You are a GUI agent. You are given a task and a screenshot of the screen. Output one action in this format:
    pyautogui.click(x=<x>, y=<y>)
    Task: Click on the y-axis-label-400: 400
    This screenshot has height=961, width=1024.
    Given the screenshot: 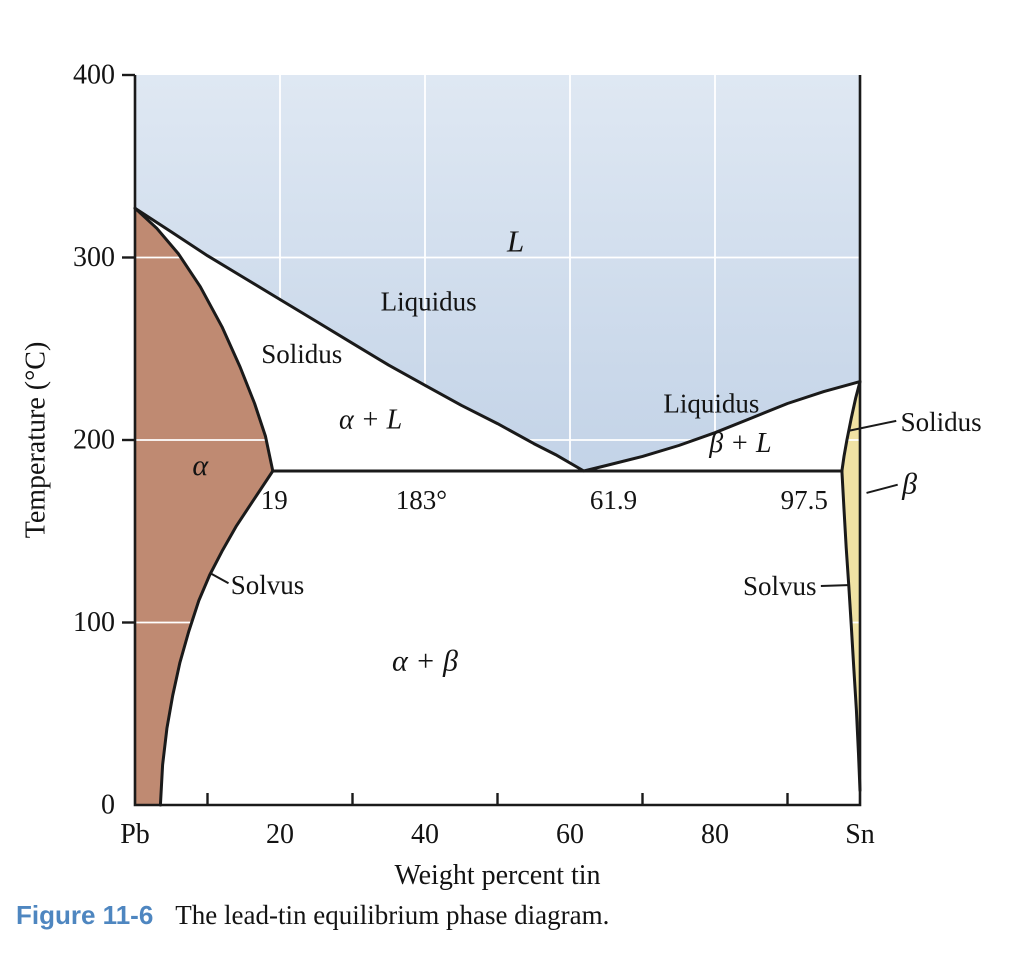 What is the action you would take?
    pyautogui.click(x=94, y=75)
    